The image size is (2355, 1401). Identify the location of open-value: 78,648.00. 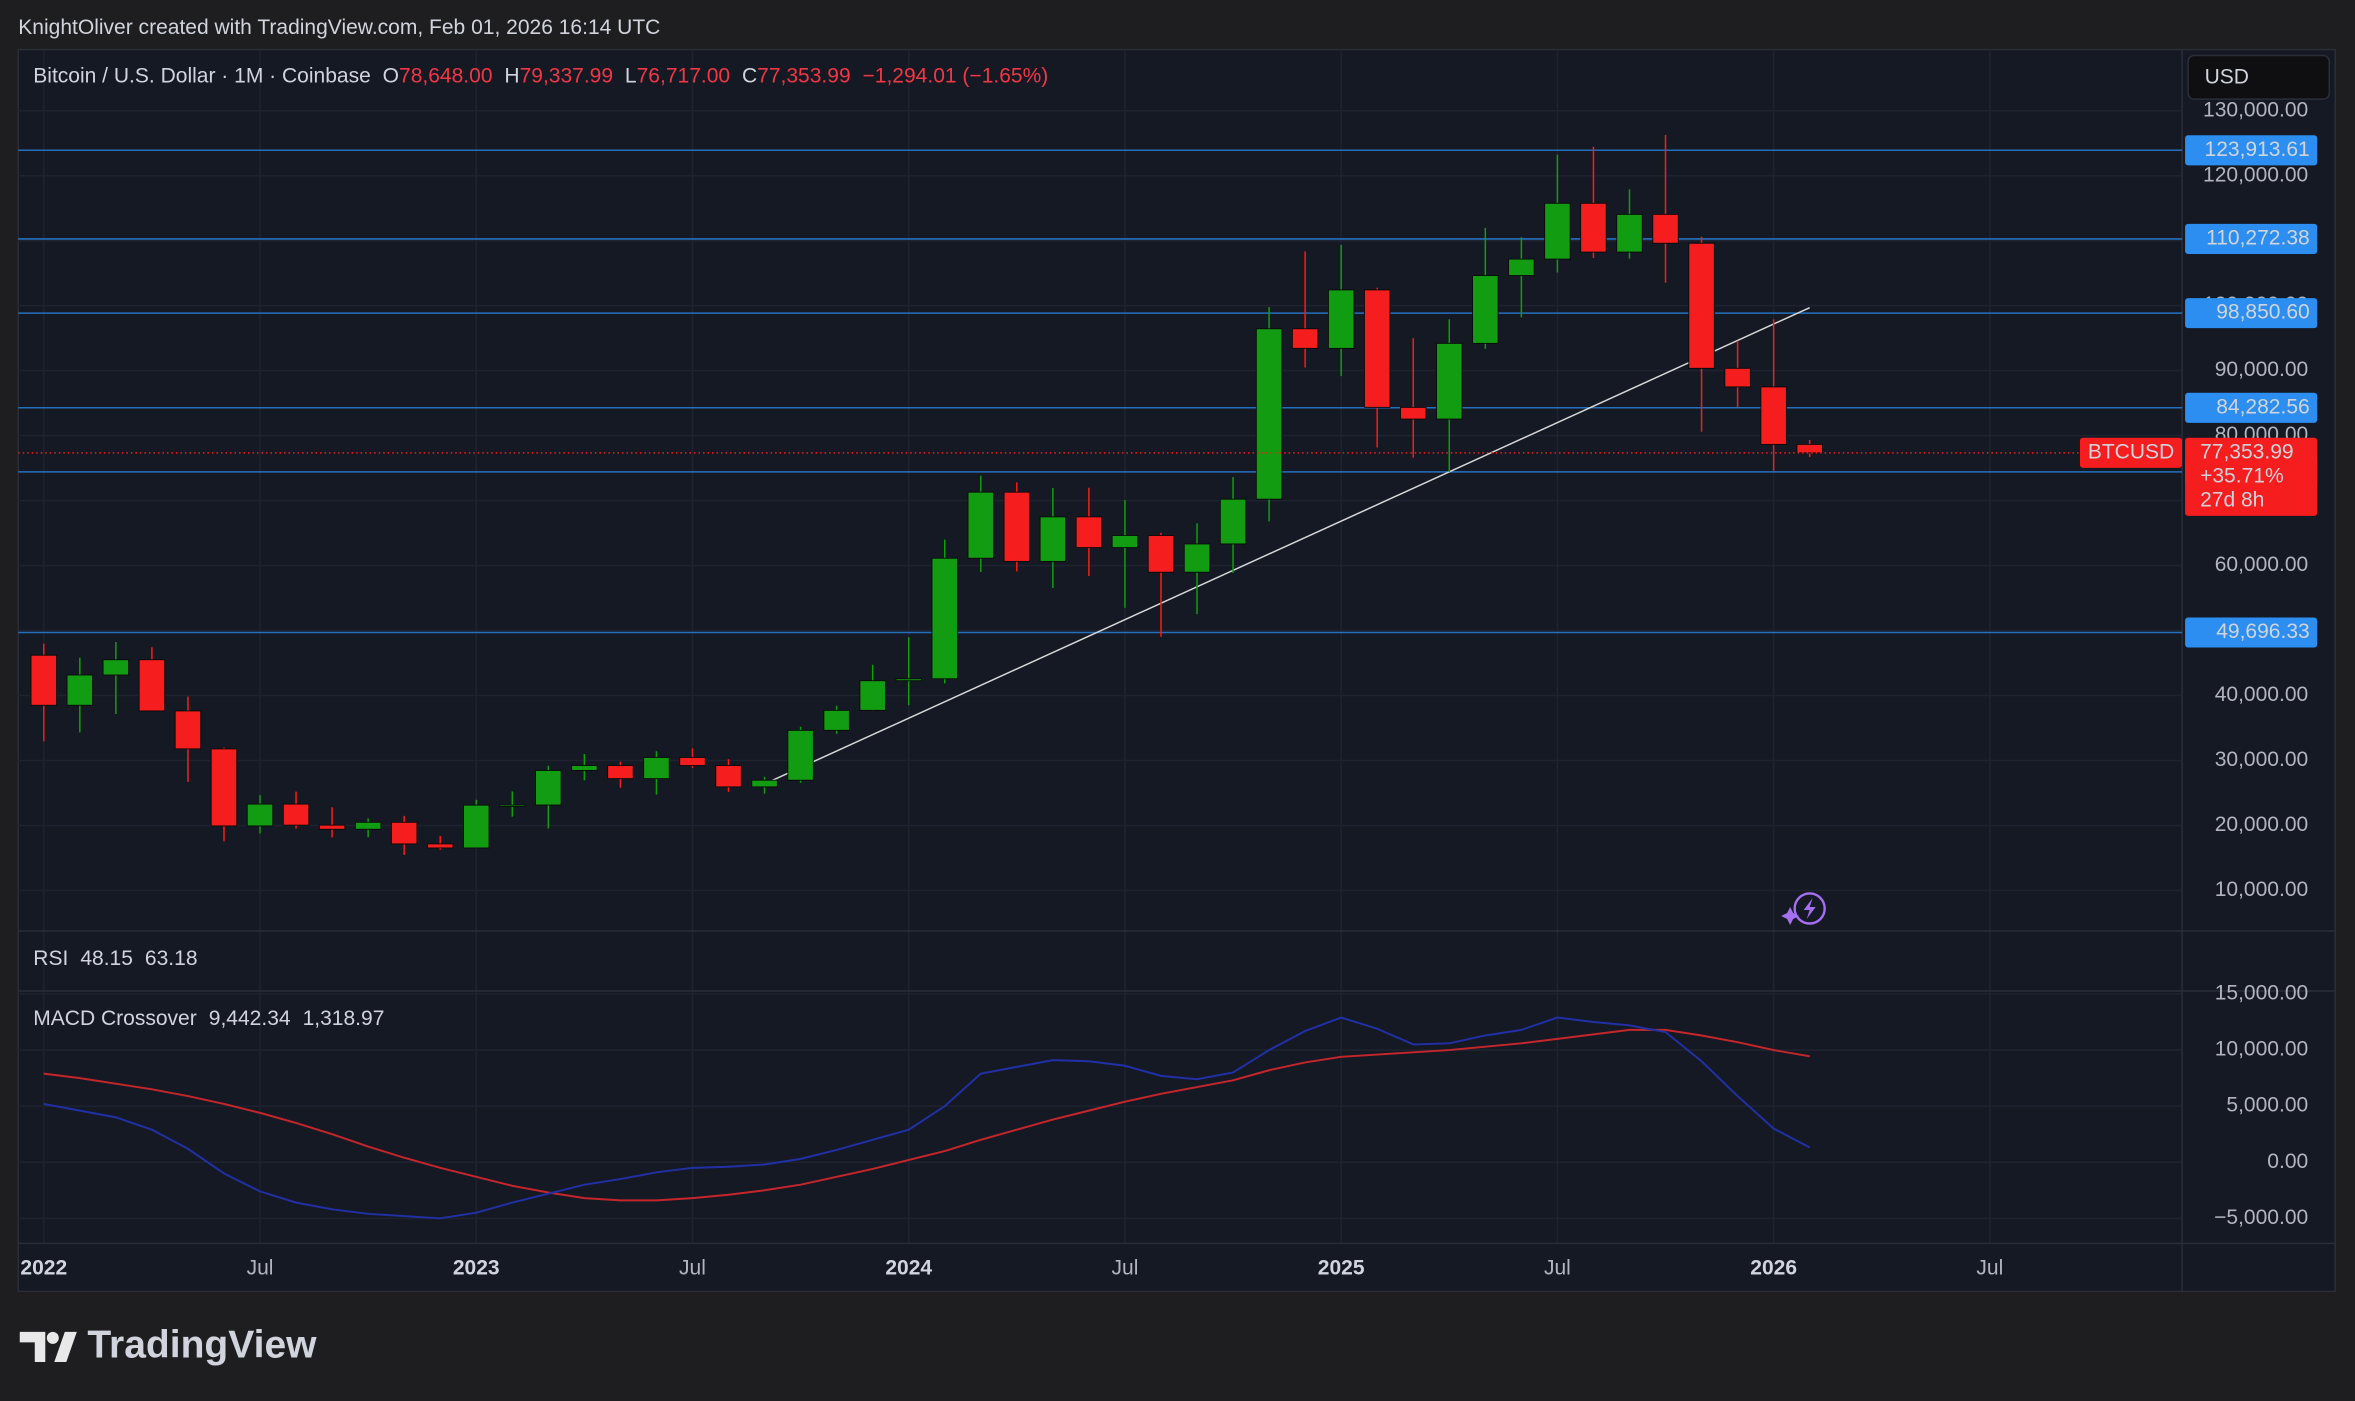
(446, 75).